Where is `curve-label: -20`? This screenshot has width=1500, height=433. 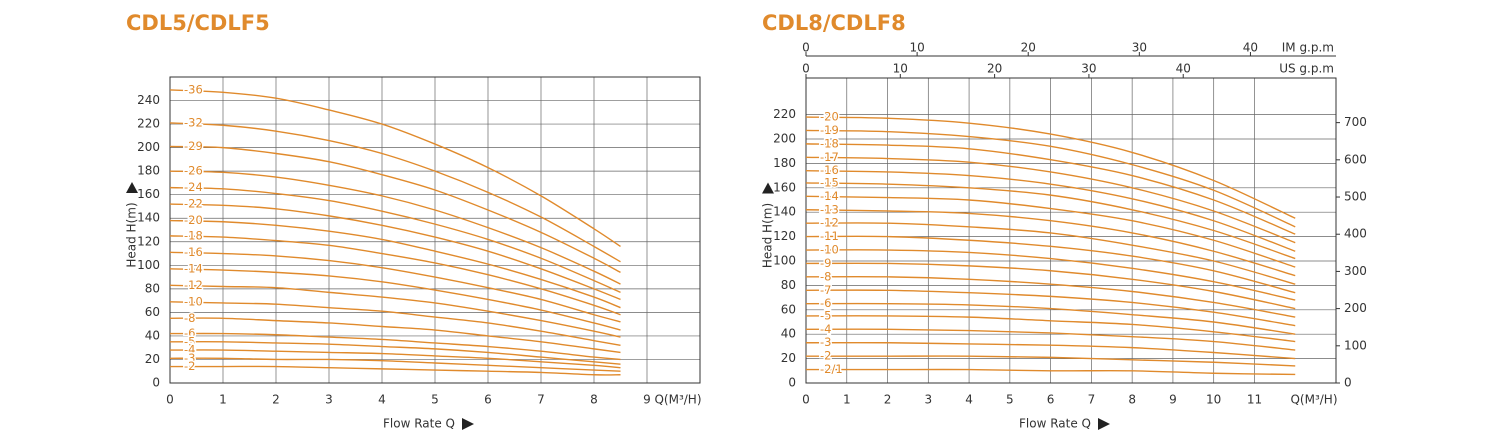
curve-label: -20 is located at coordinates (829, 117).